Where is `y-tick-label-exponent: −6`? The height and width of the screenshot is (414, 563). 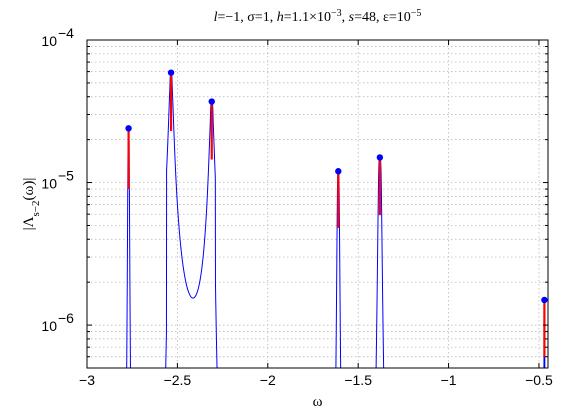
y-tick-label-exponent: −6 is located at coordinates (66, 318).